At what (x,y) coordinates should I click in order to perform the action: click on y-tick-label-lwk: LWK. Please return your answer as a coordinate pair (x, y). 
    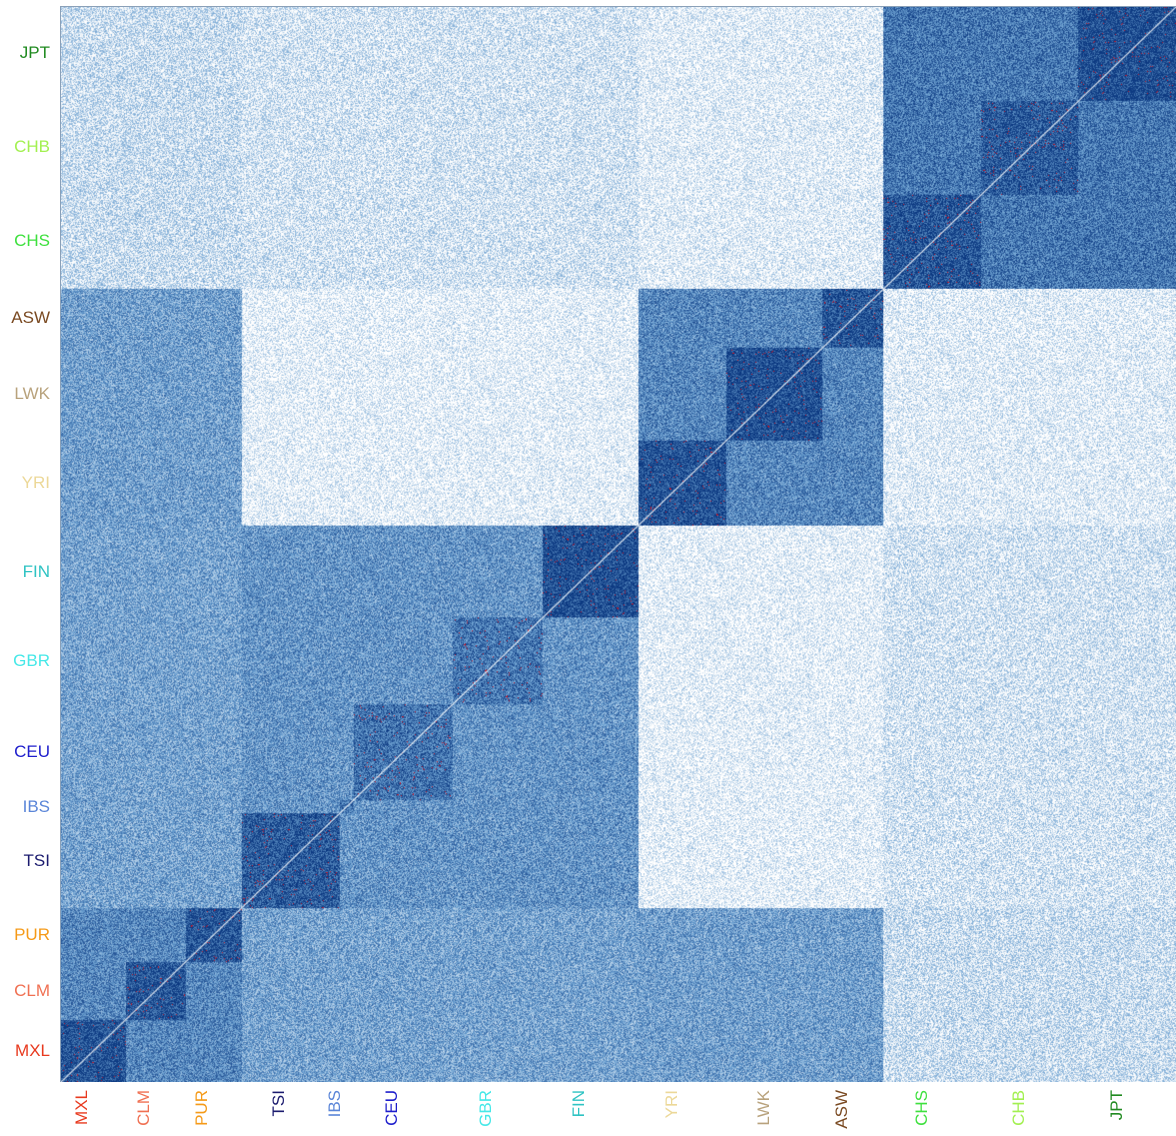
    Looking at the image, I should click on (32, 393).